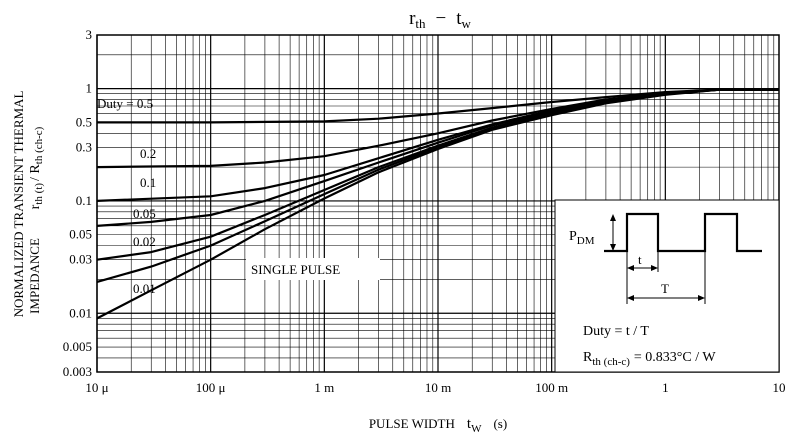 This screenshot has width=790, height=436. What do you see at coordinates (125, 103) in the screenshot?
I see `label-duty-05: Duty = 0.5` at bounding box center [125, 103].